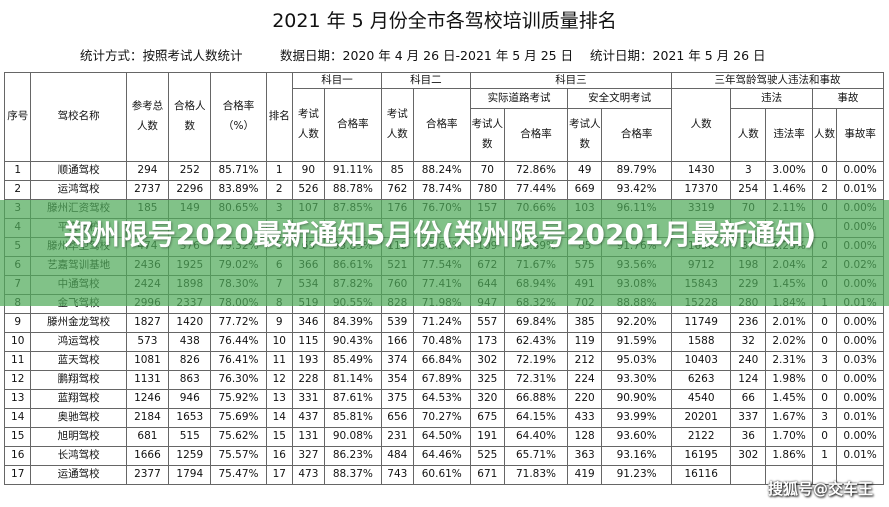 Image resolution: width=889 pixels, height=507 pixels. I want to click on cell-people: 16195, so click(701, 456).